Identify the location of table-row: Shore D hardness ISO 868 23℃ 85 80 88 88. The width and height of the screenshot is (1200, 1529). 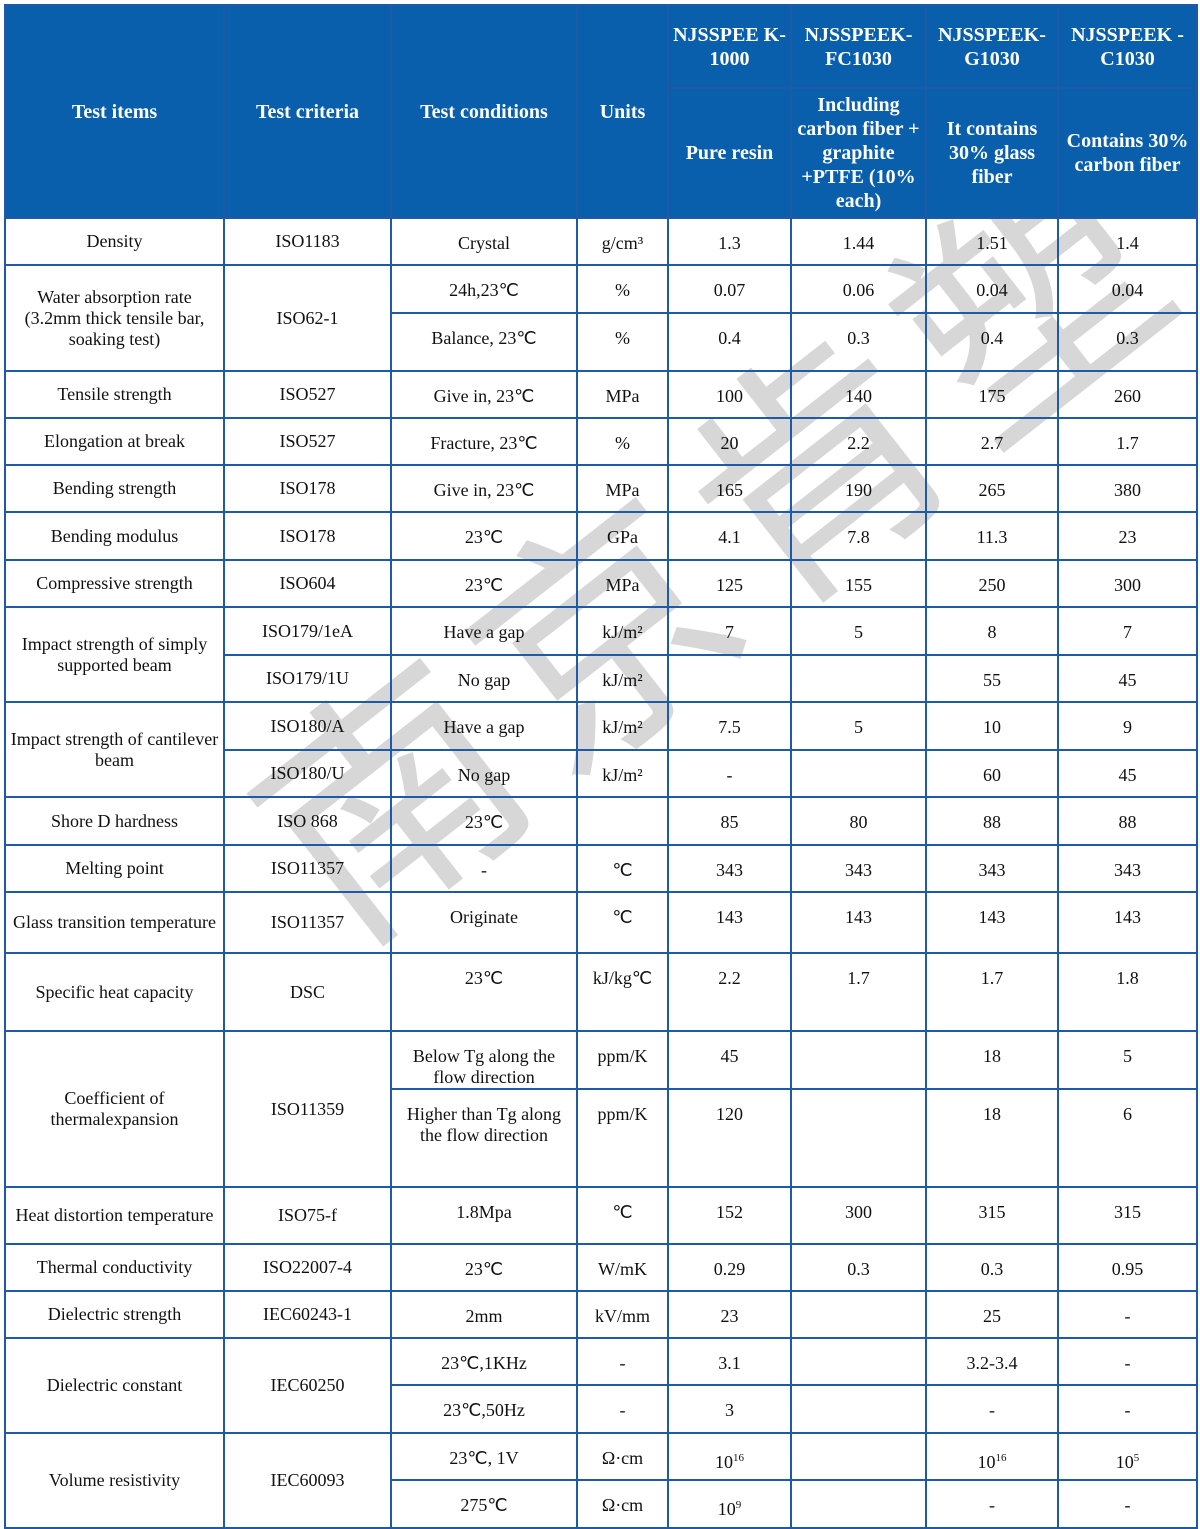
(601, 821).